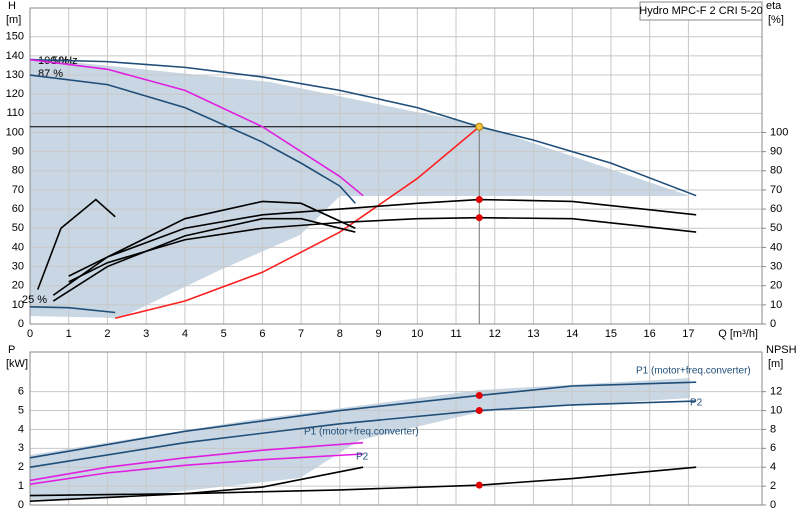 The image size is (800, 520). I want to click on y-tick-label: 6, so click(21, 392).